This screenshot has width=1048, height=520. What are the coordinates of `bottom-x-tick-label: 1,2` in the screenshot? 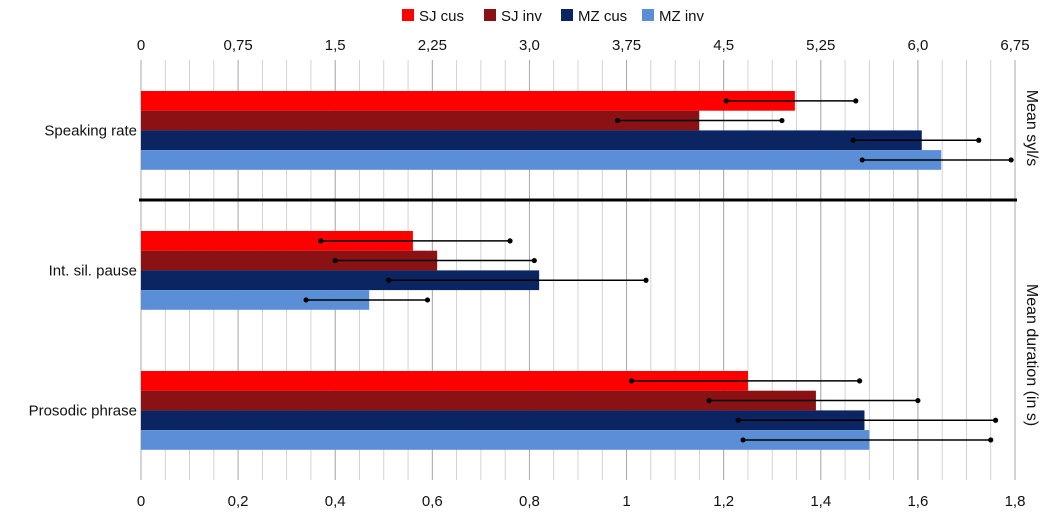 It's located at (723, 501).